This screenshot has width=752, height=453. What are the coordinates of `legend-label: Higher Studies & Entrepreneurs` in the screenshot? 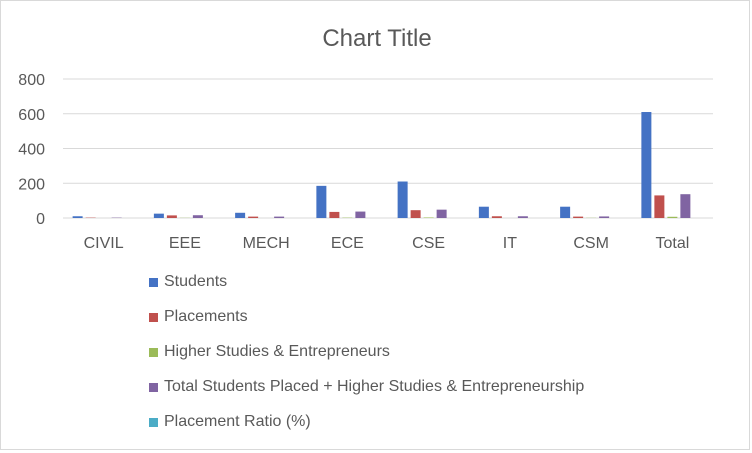 It's located at (277, 352).